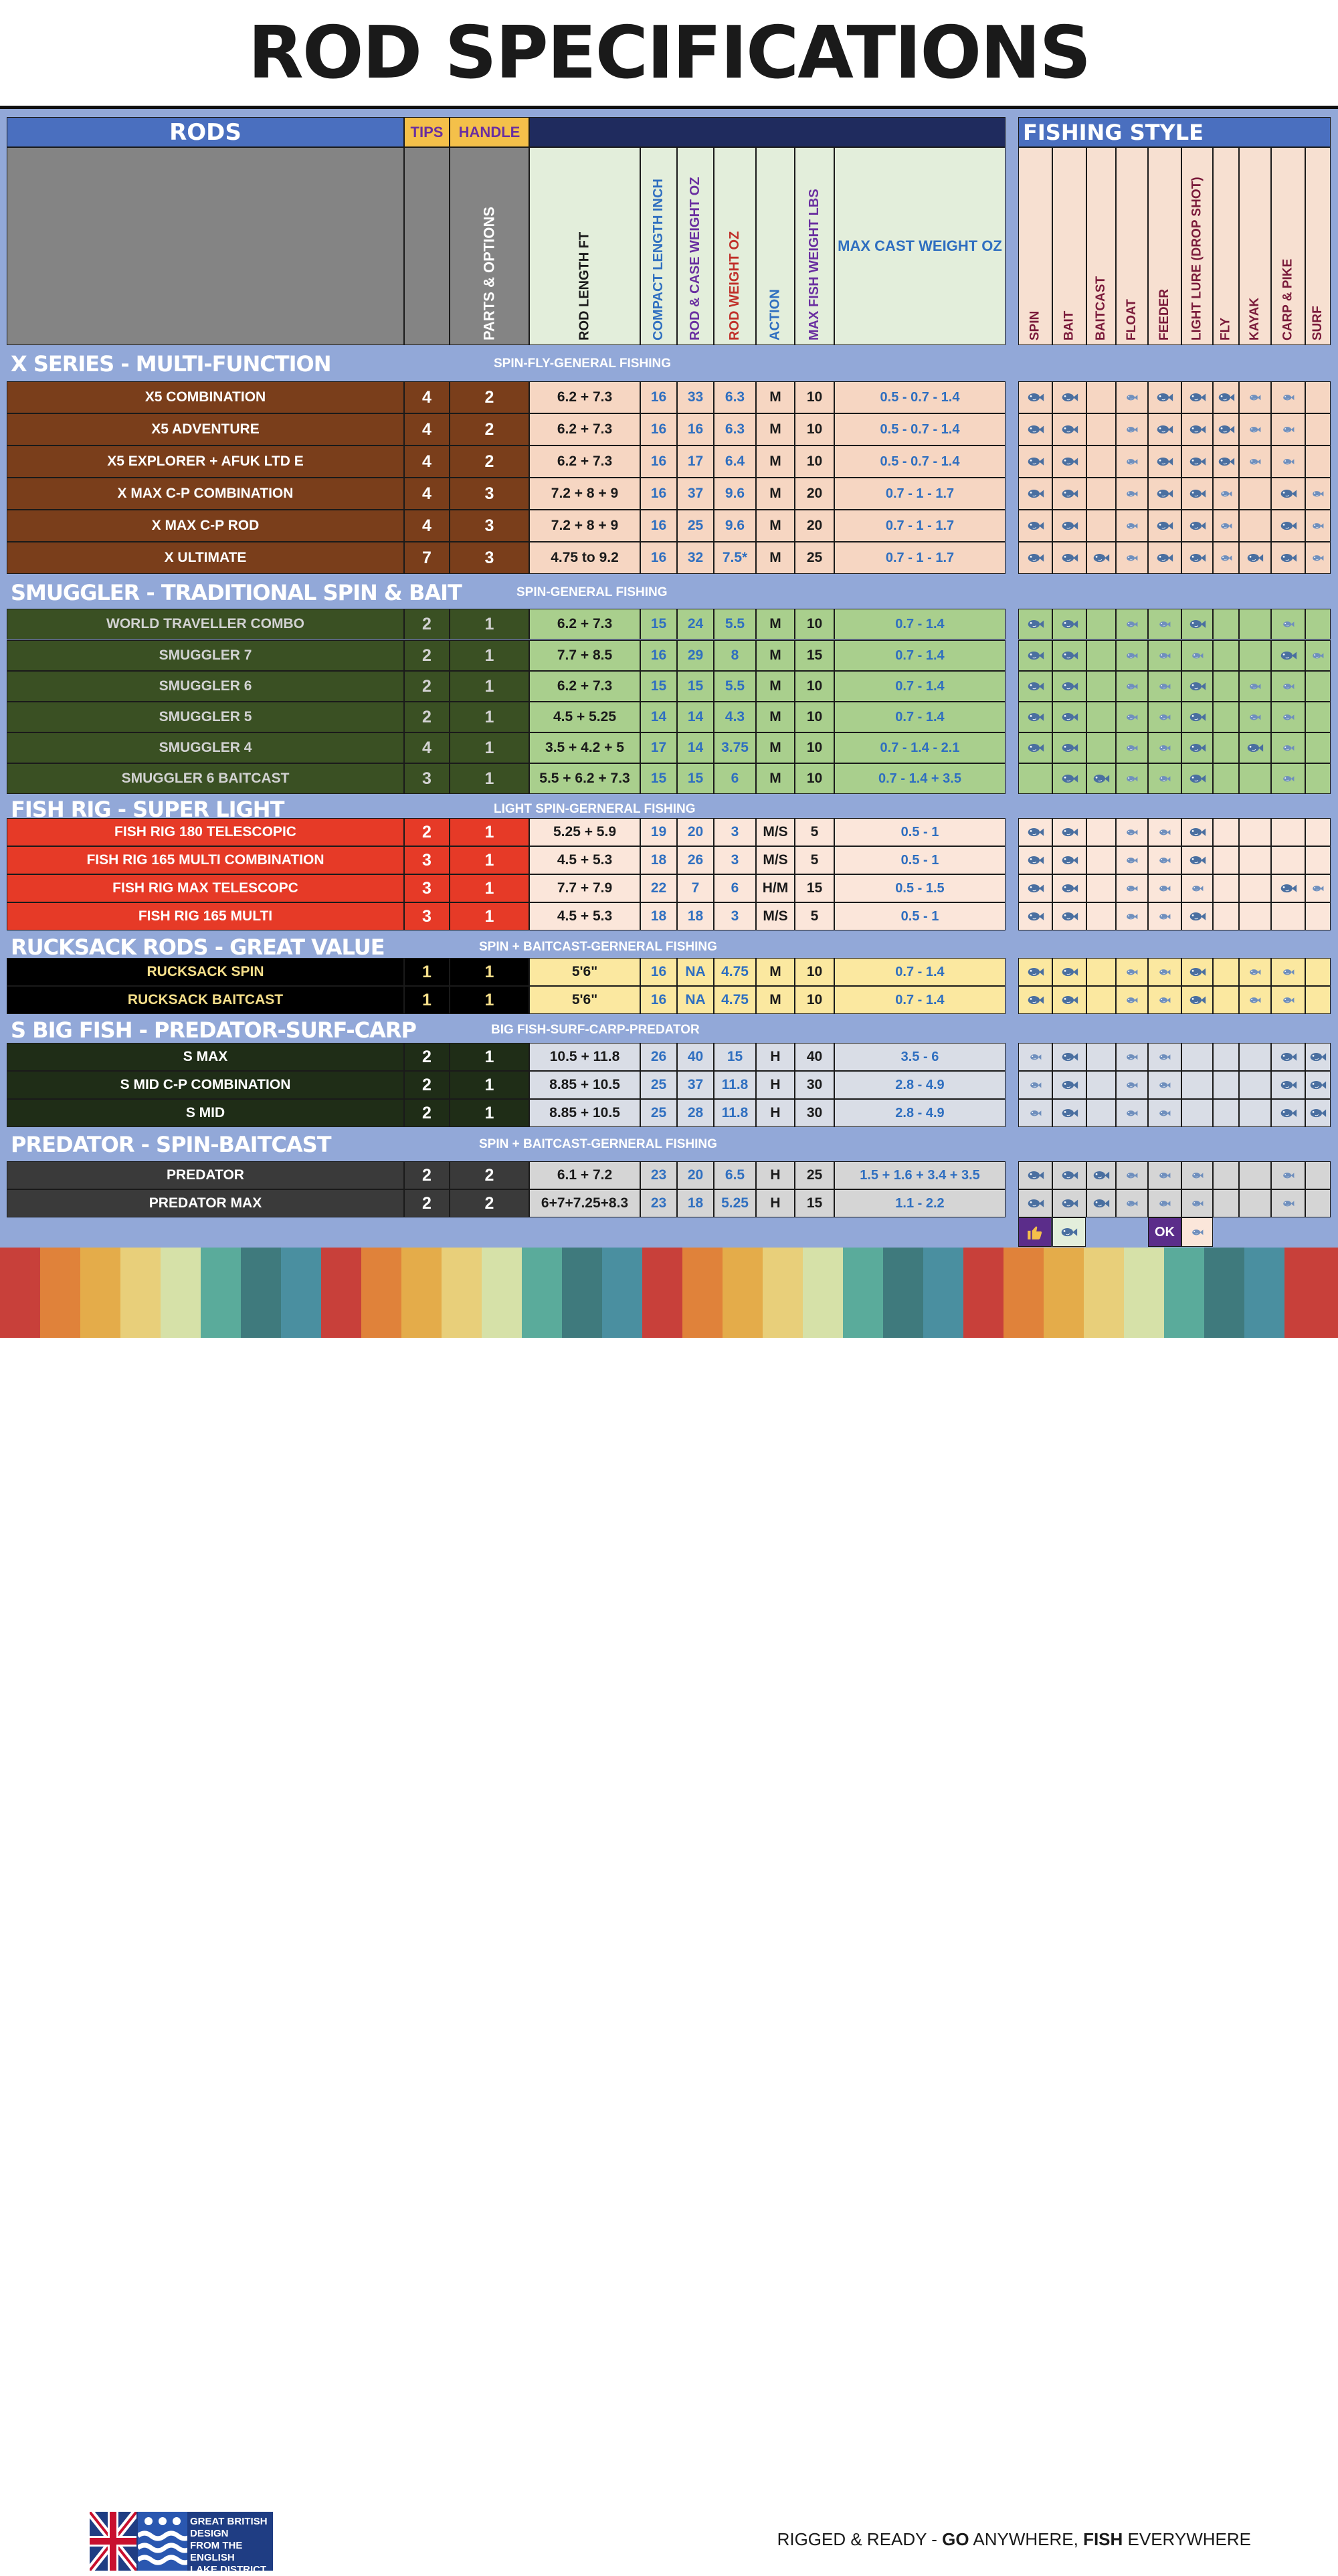 Image resolution: width=1338 pixels, height=2576 pixels. Describe the element at coordinates (1164, 246) in the screenshot. I see `style-header-4: FEEDER` at that location.